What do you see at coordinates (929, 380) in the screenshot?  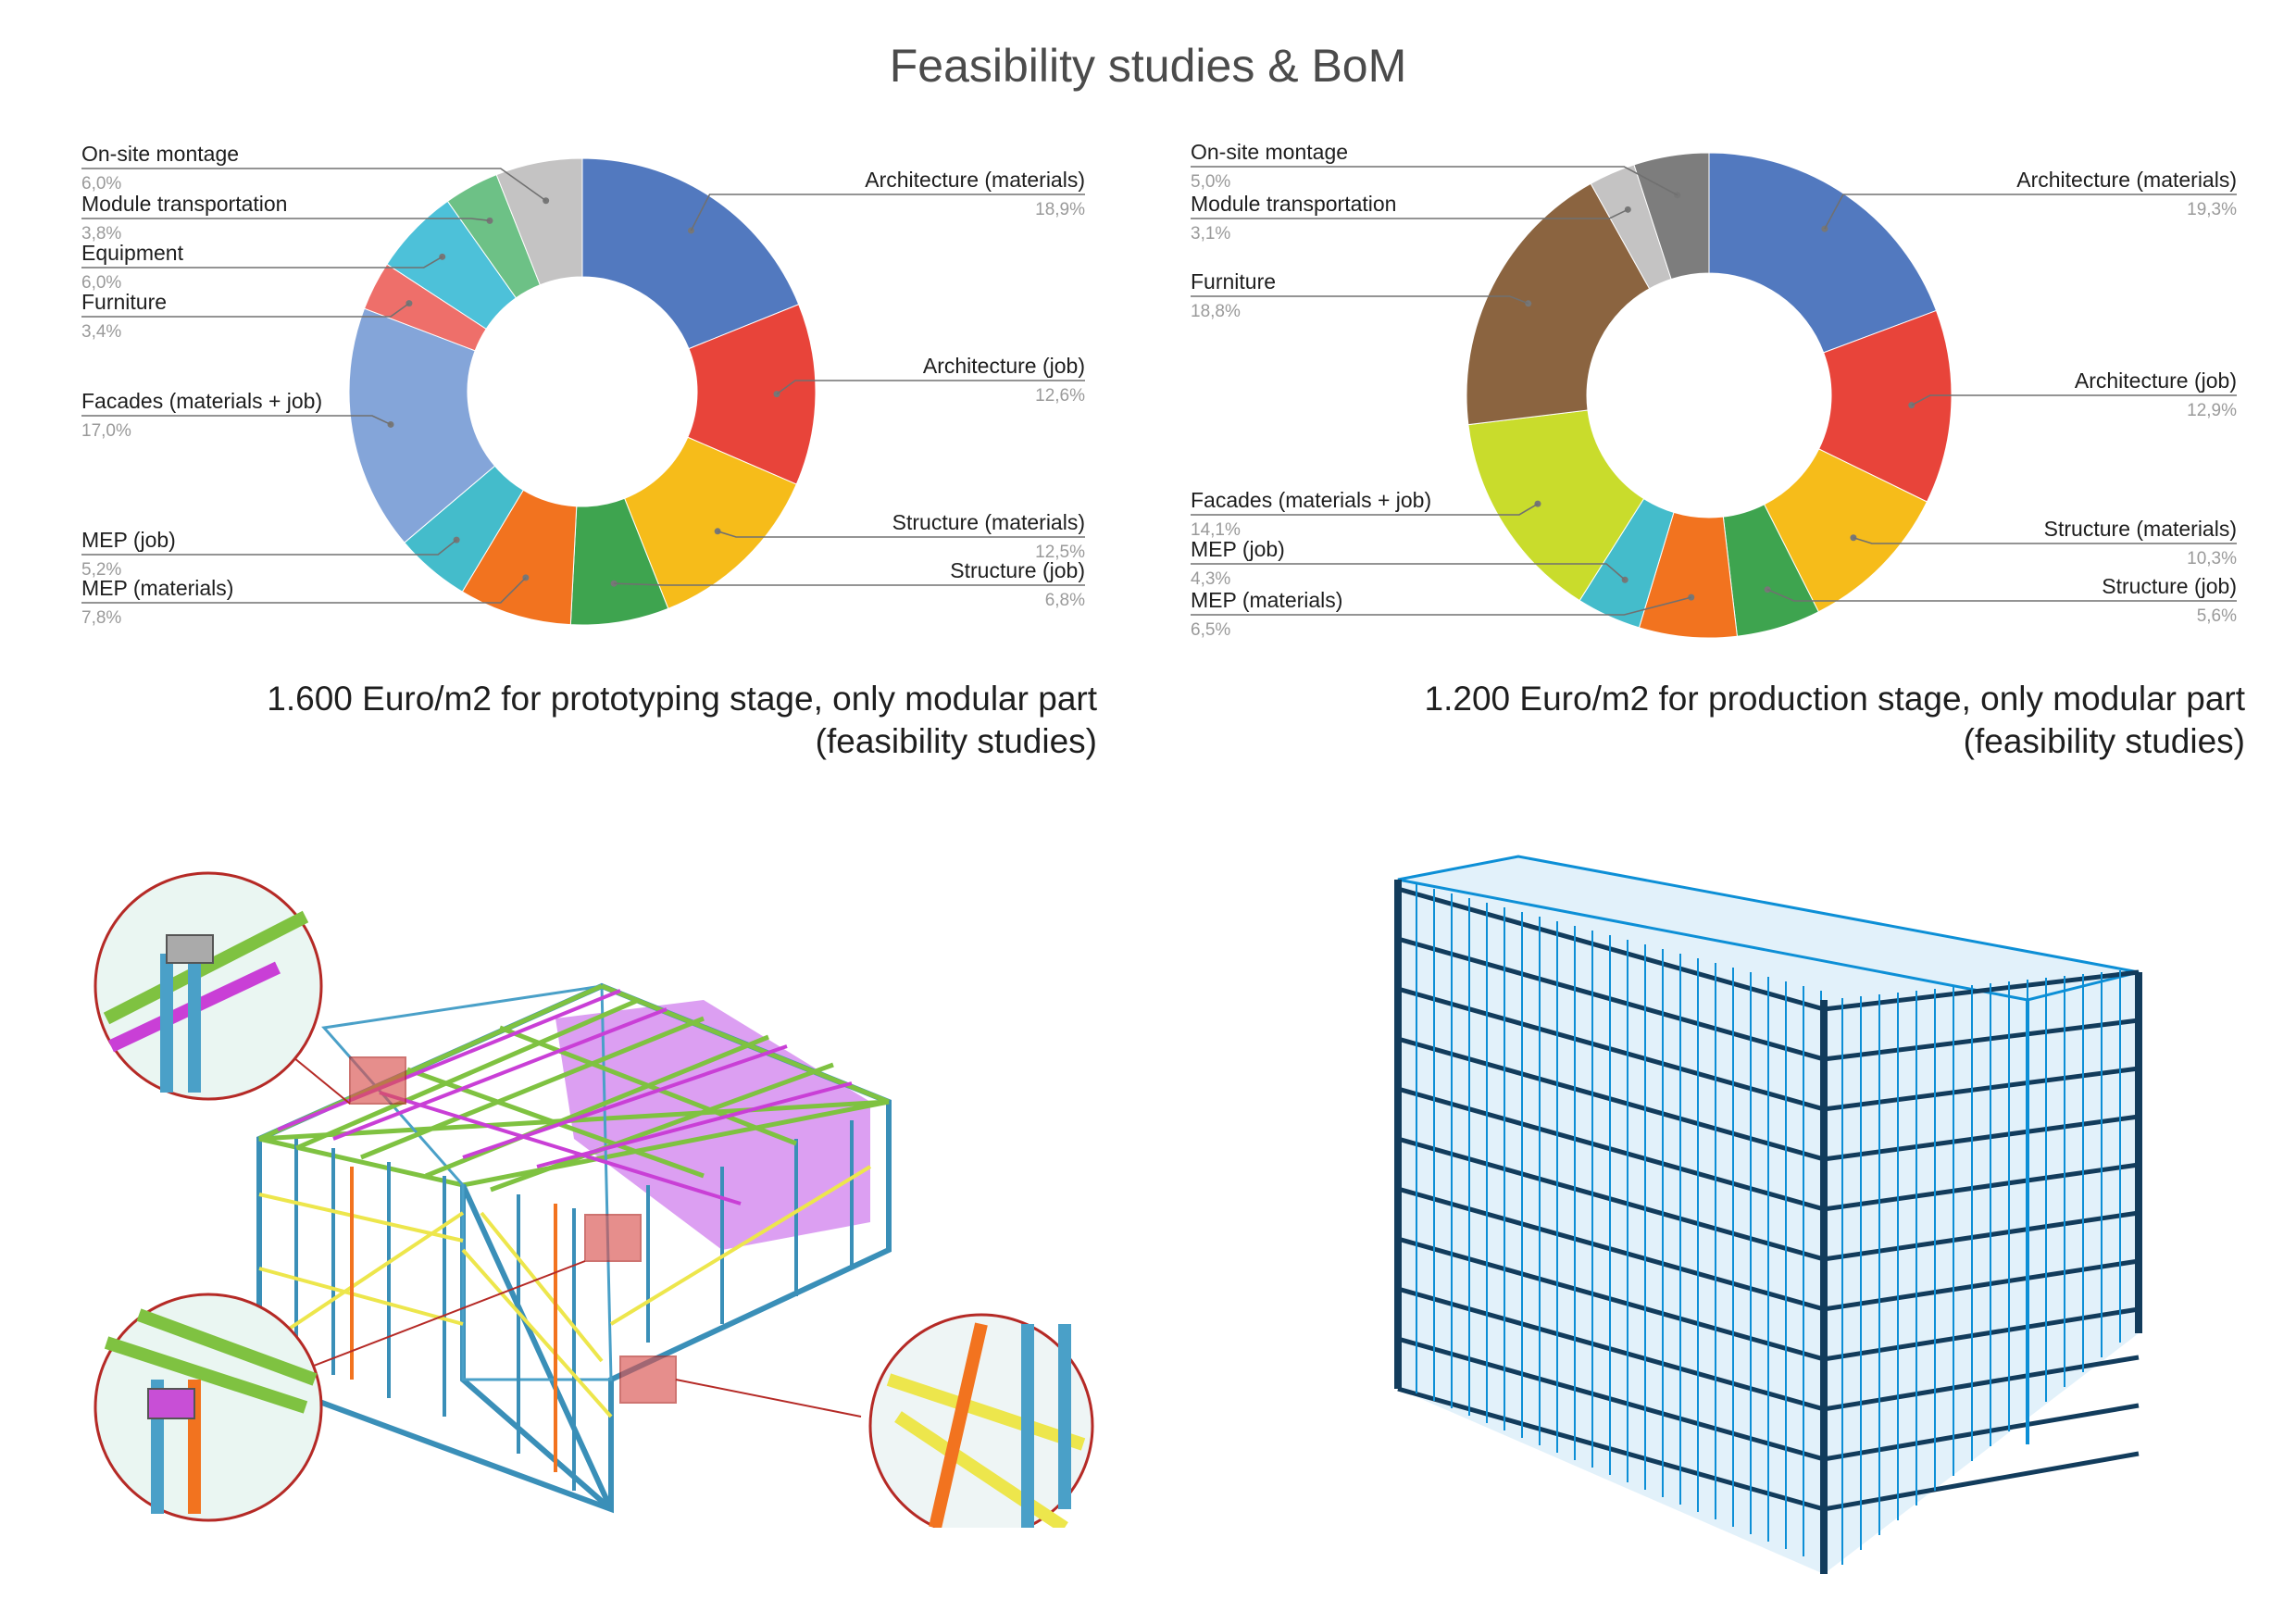 I see `callout-architecture-job: Architecture (job) 12,6%` at bounding box center [929, 380].